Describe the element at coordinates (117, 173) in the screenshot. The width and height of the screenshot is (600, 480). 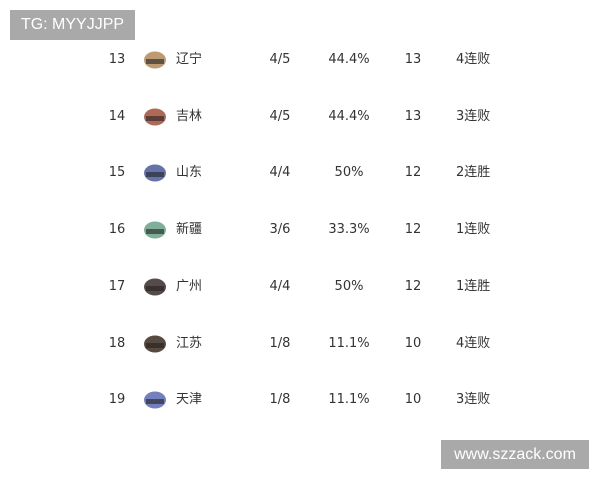
I see `rank-cell: 15` at that location.